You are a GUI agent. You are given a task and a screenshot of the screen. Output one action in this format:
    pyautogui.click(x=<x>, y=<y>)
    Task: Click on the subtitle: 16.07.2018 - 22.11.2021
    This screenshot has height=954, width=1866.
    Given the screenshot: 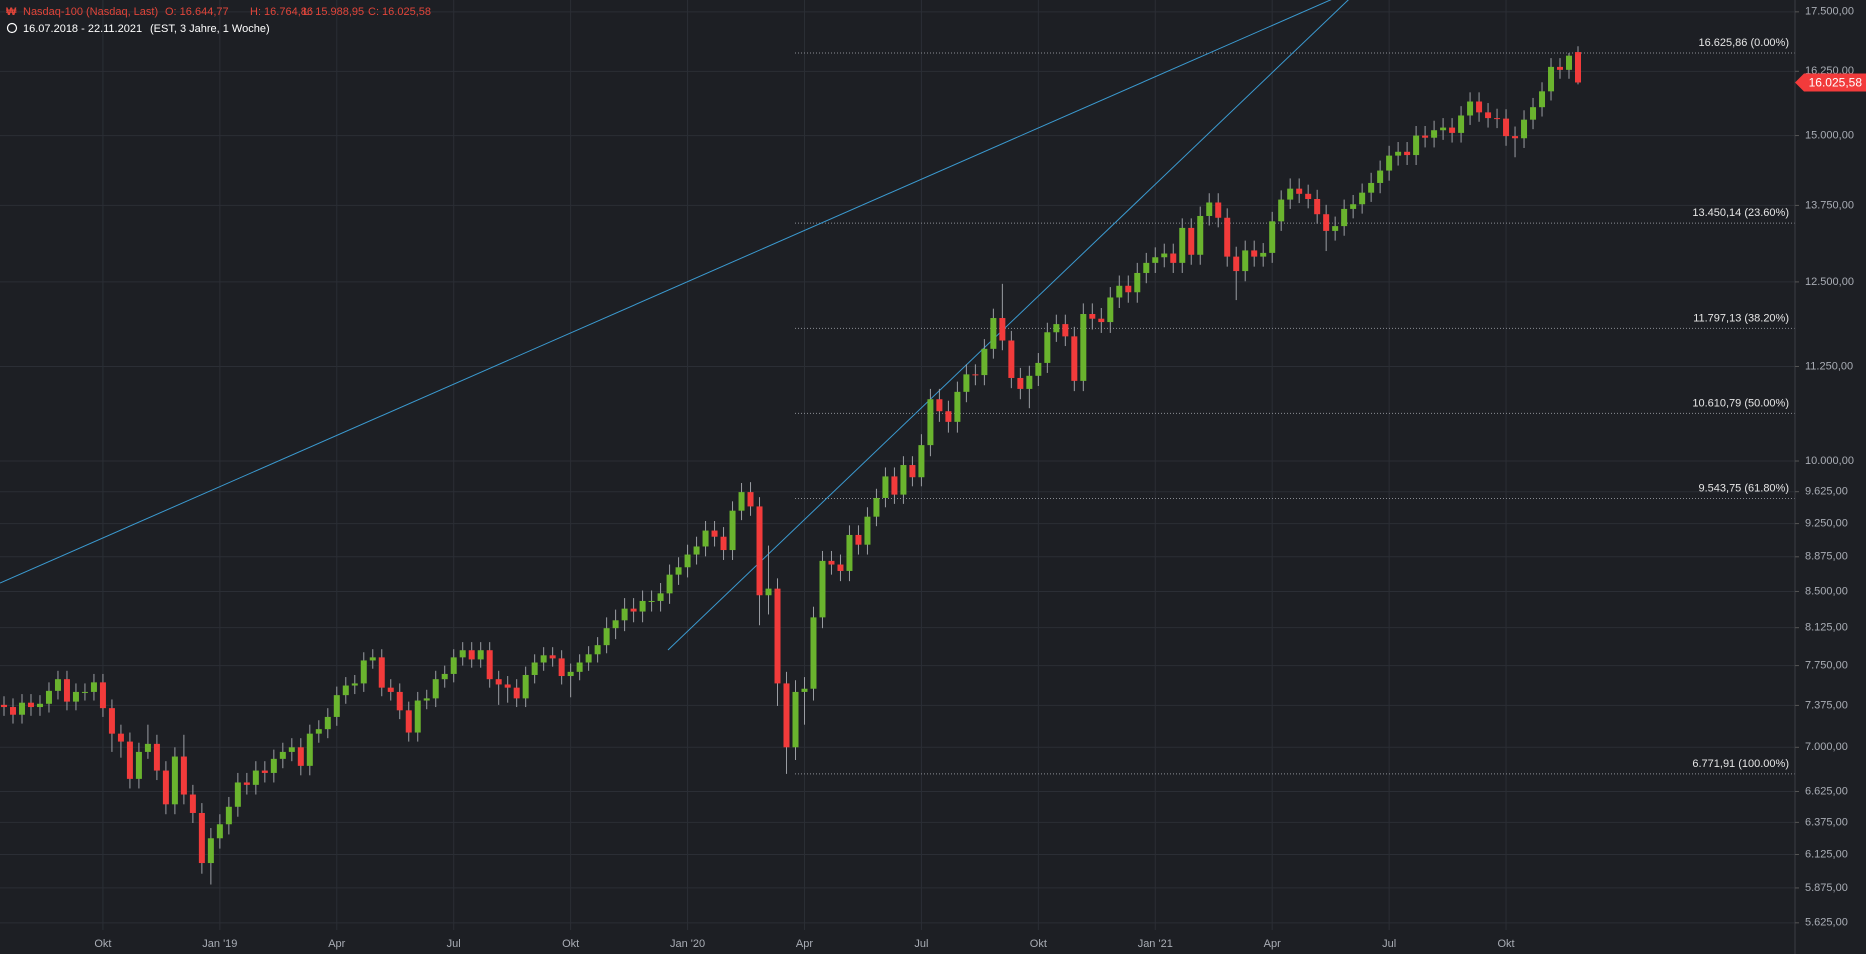 What is the action you would take?
    pyautogui.click(x=82, y=29)
    